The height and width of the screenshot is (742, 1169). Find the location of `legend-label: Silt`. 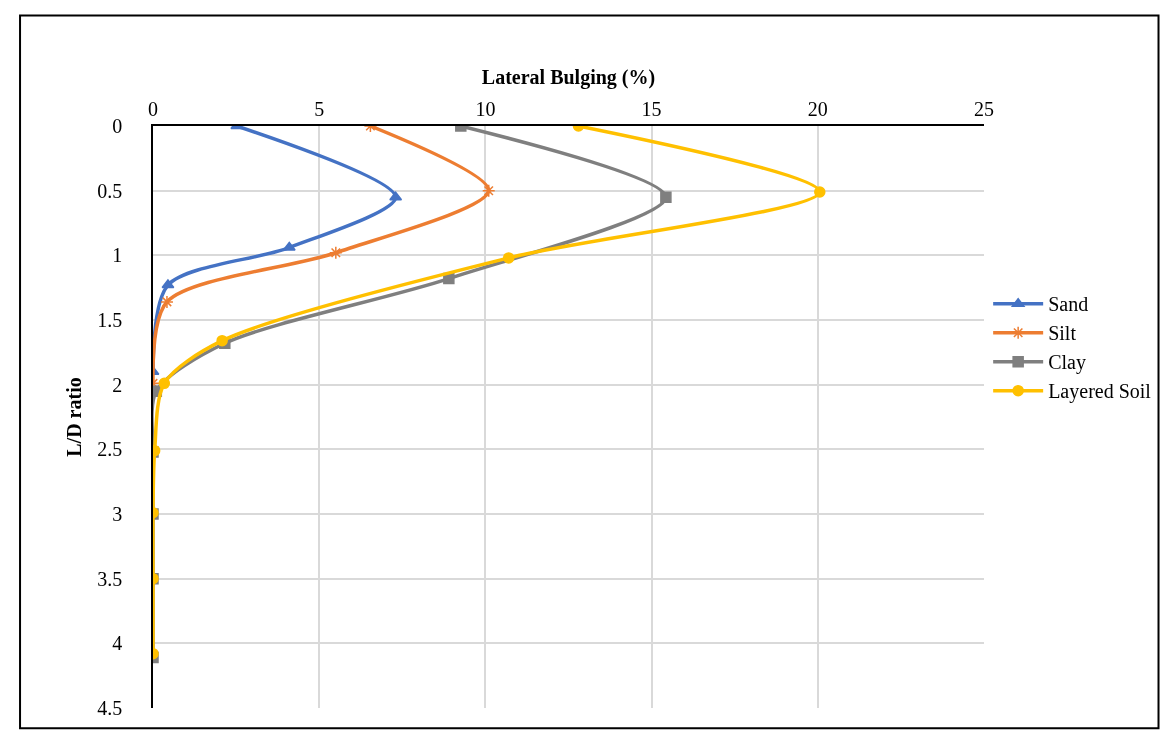

legend-label: Silt is located at coordinates (1062, 333).